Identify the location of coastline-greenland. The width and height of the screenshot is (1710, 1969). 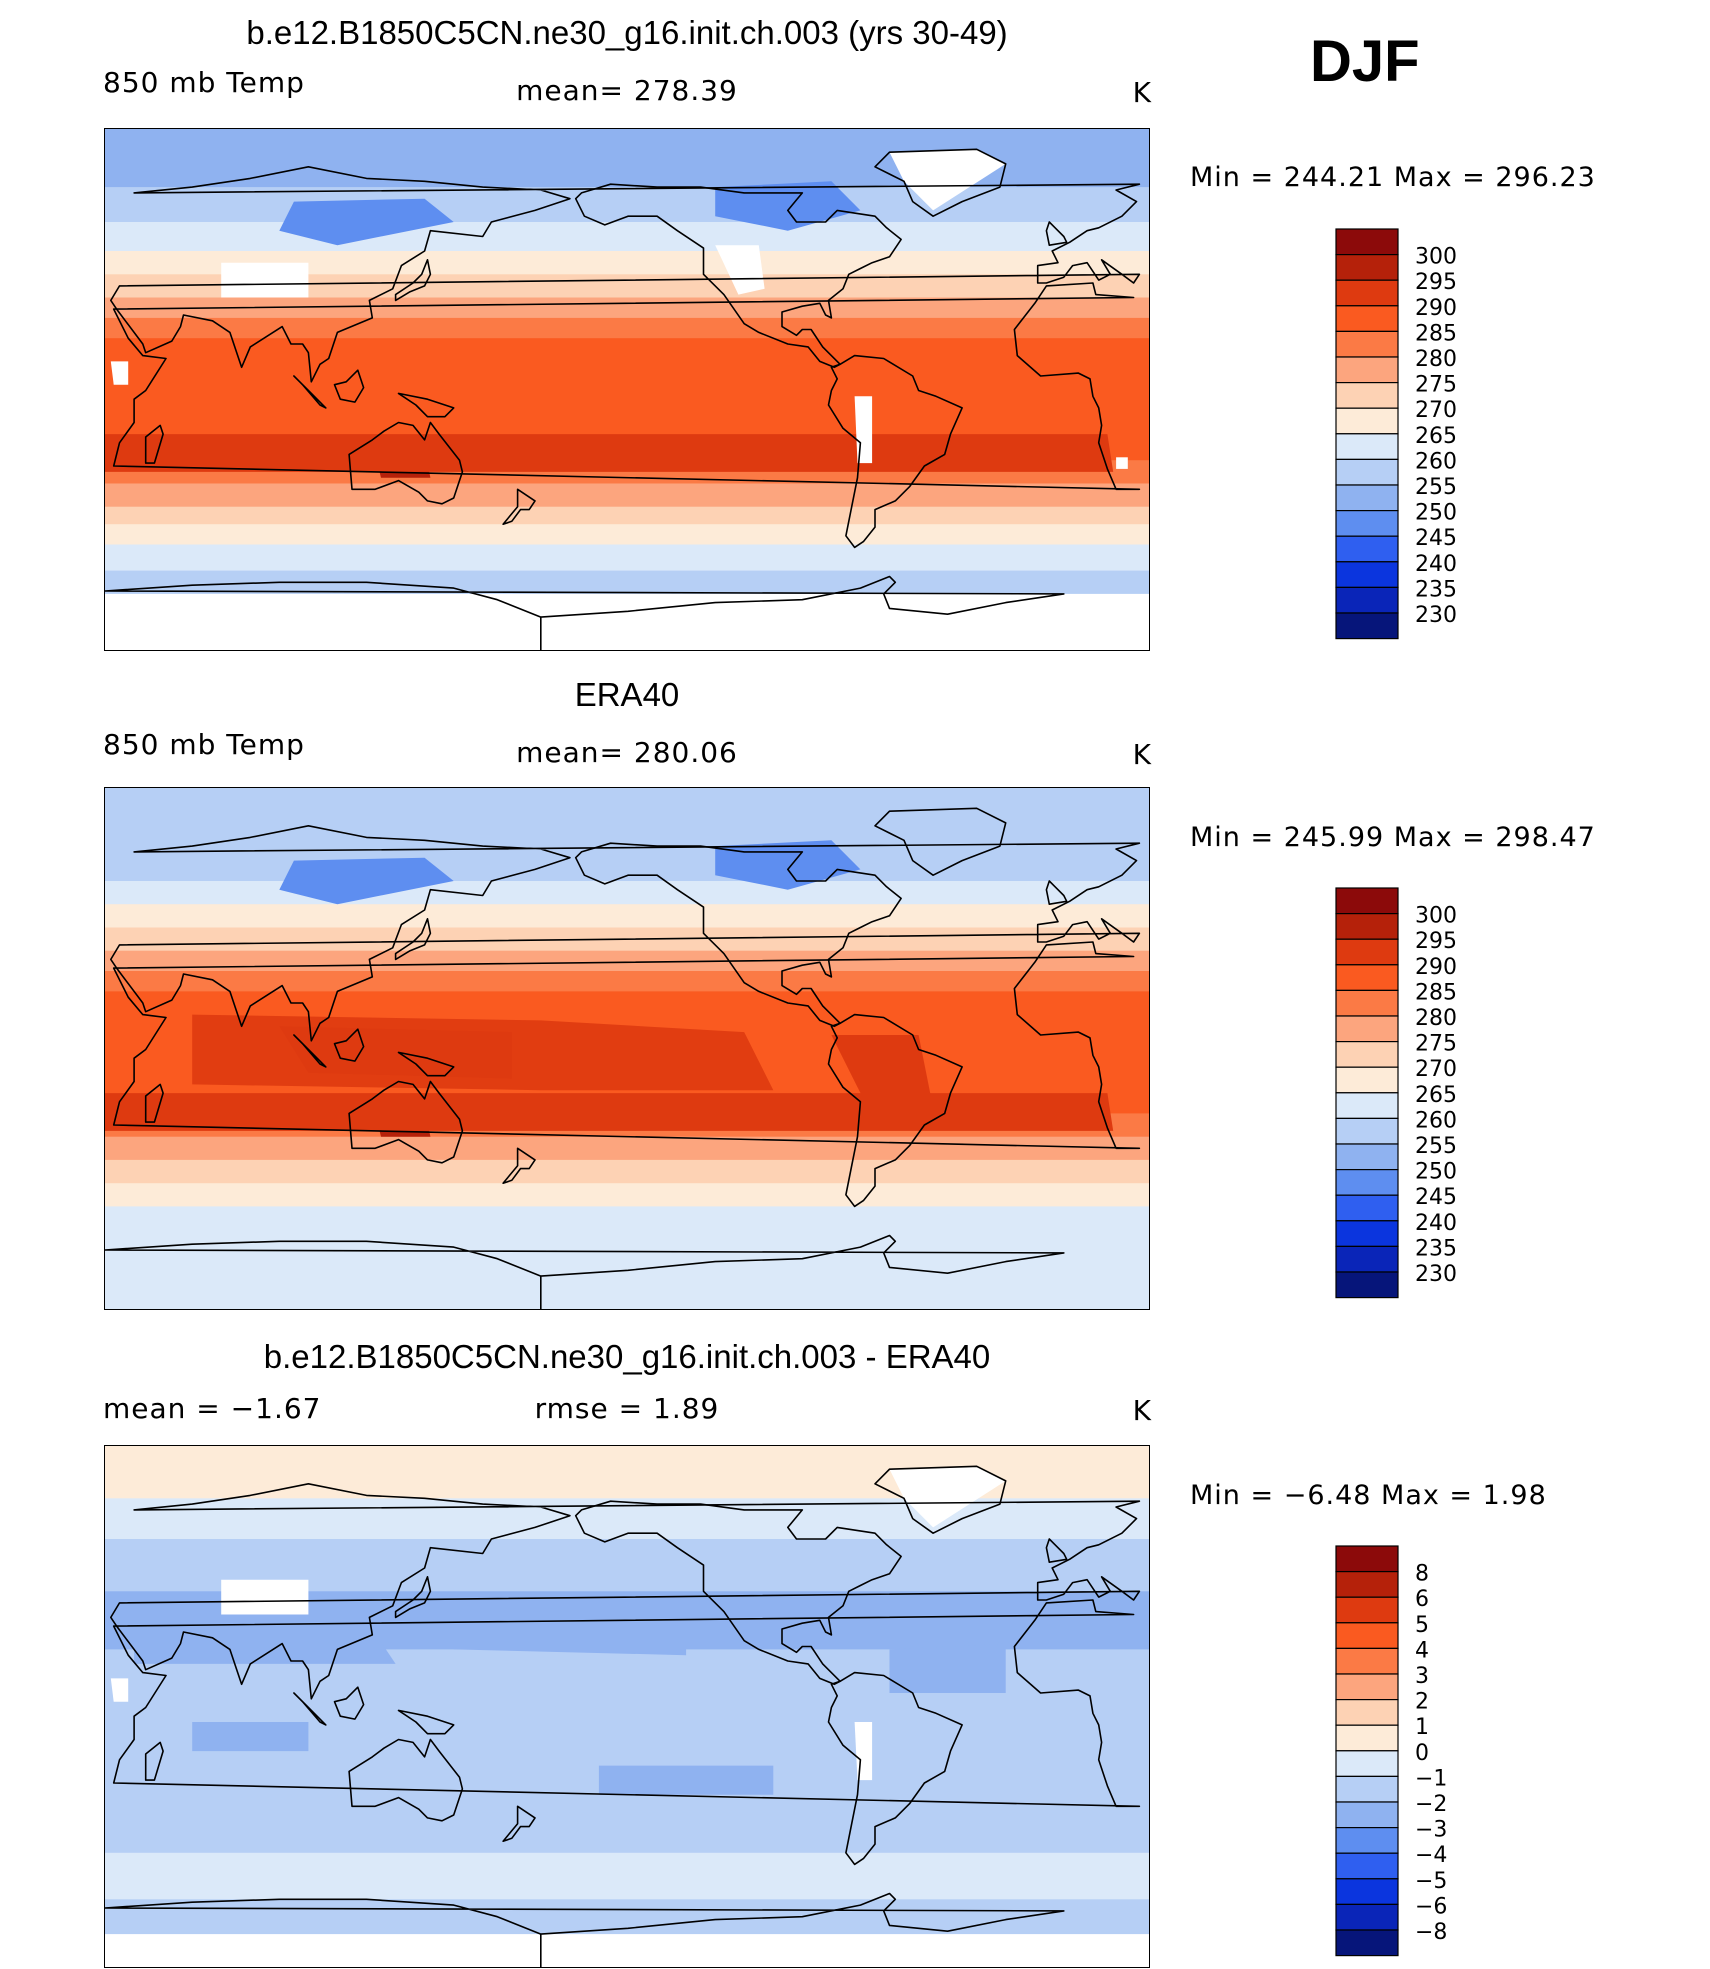
(940, 182).